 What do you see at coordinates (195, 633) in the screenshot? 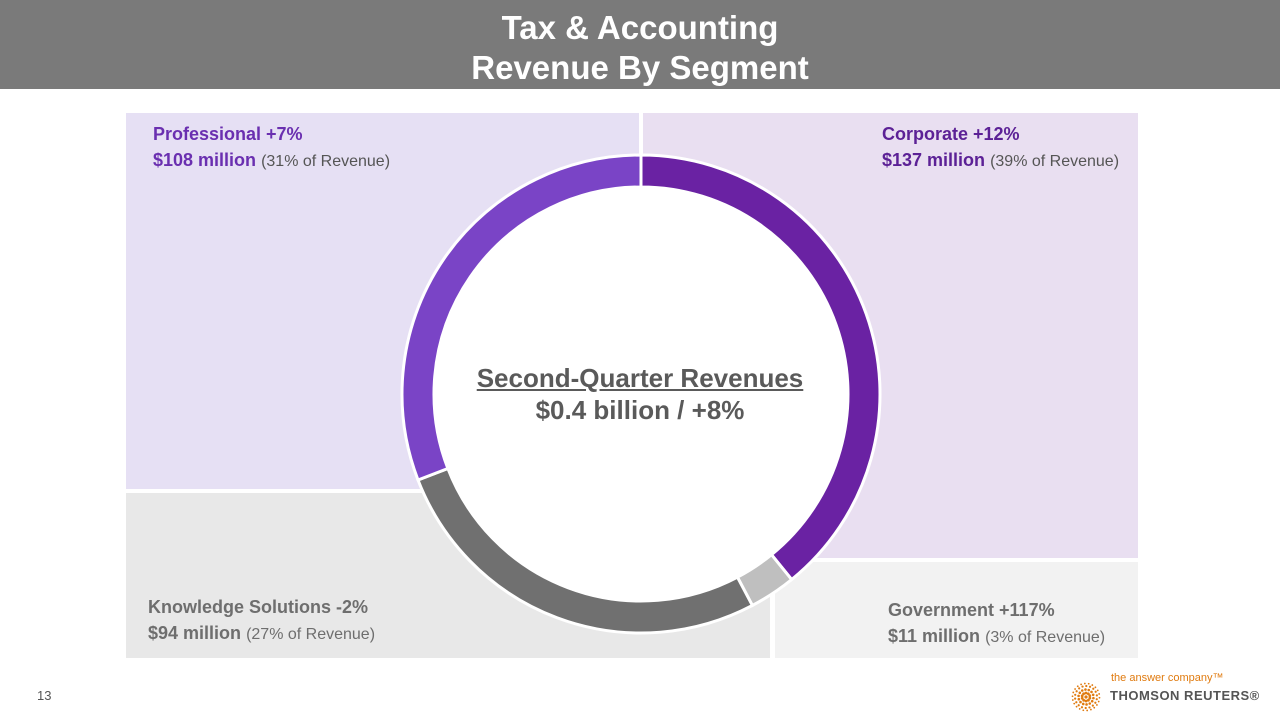
I see `knowledge-solutions-amount: $94 million` at bounding box center [195, 633].